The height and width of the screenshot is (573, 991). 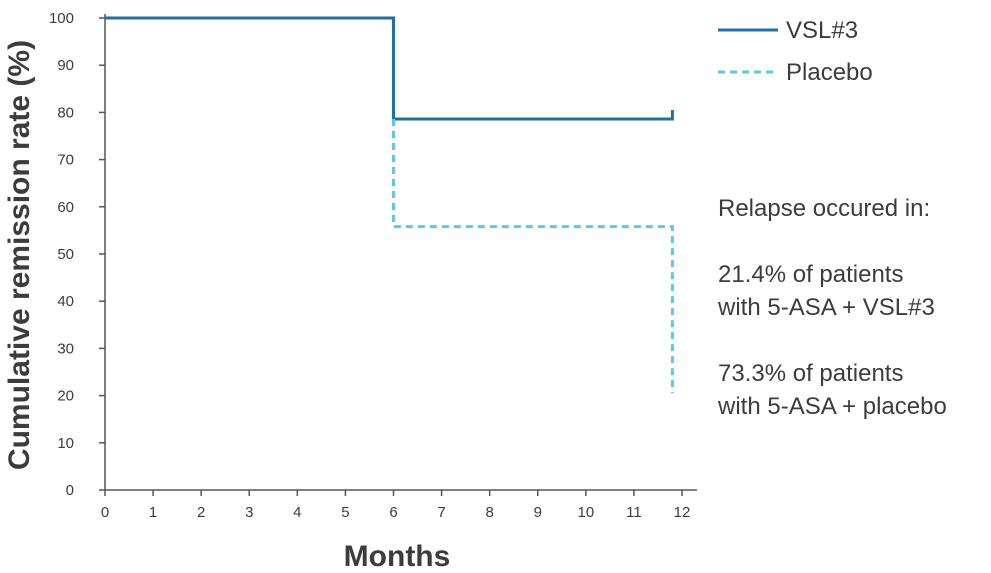 What do you see at coordinates (795, 51) in the screenshot?
I see `legend: VSL#3 Placebo` at bounding box center [795, 51].